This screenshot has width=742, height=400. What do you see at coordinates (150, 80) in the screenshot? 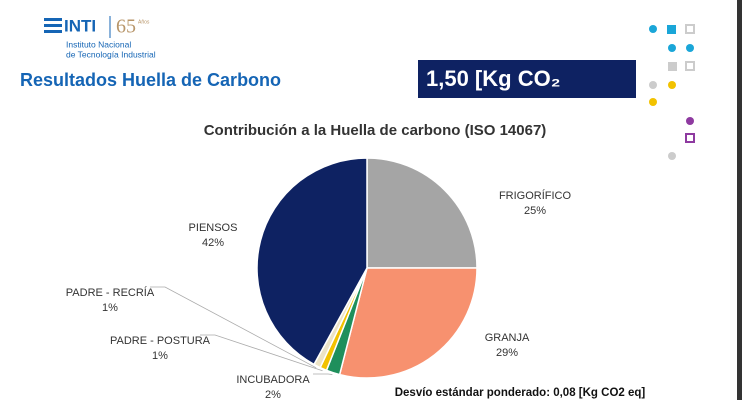
I see `slide-title: Resultados Huella de Carbono` at bounding box center [150, 80].